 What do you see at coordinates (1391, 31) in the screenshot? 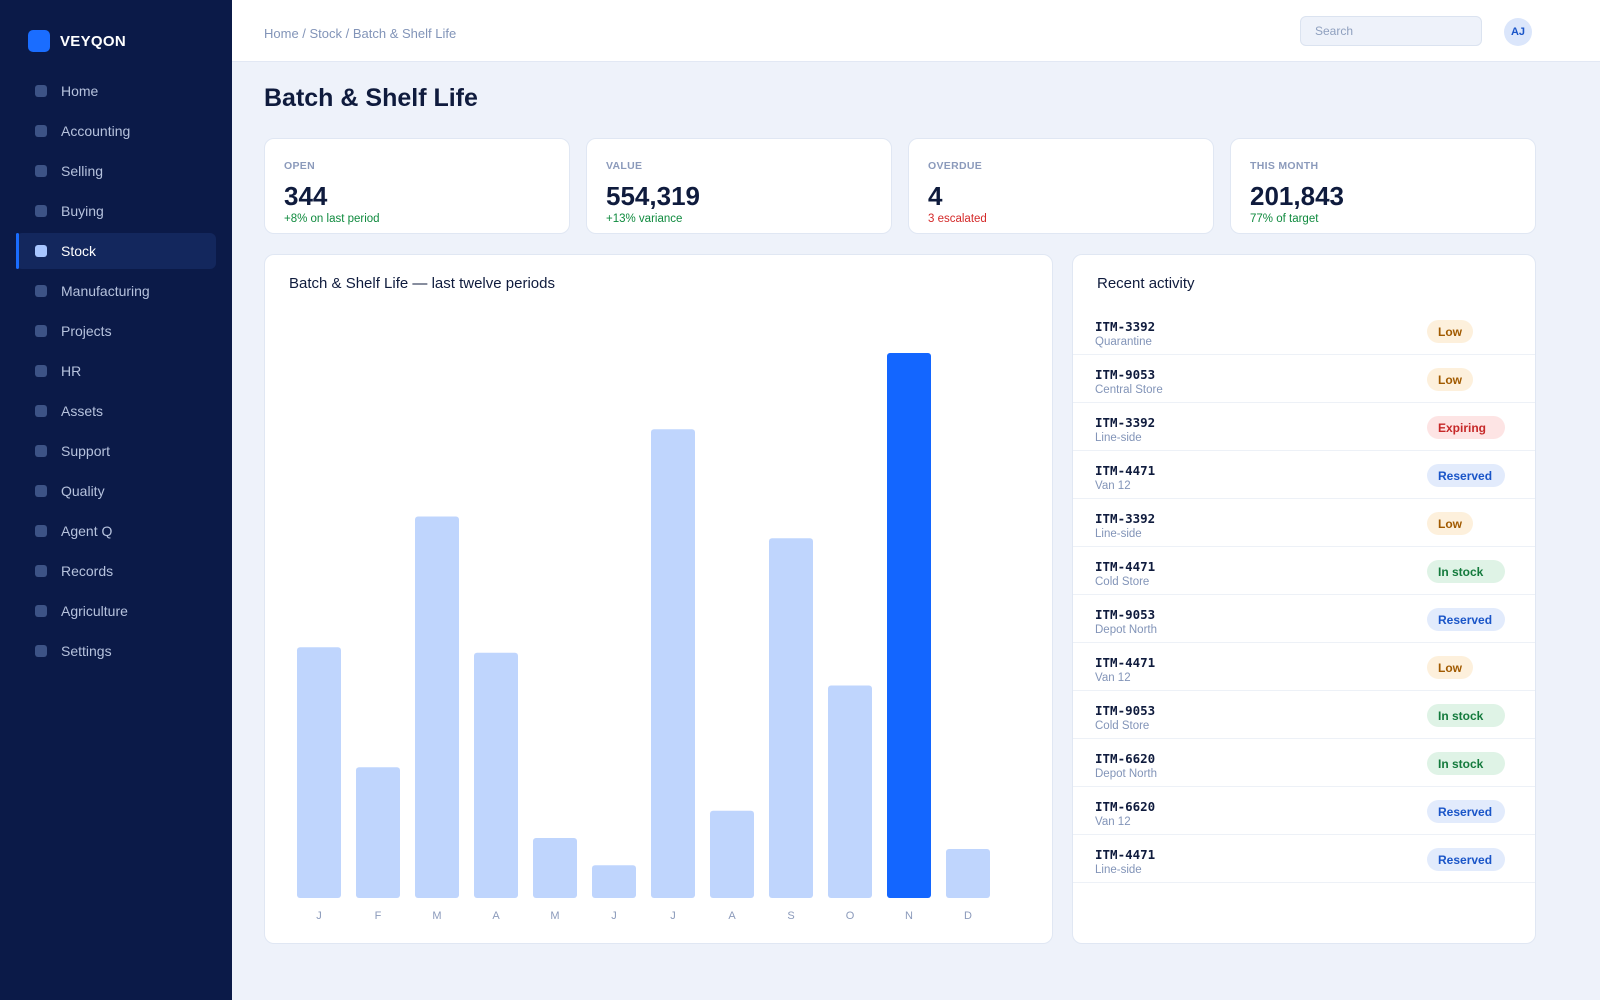
I see `search-input` at bounding box center [1391, 31].